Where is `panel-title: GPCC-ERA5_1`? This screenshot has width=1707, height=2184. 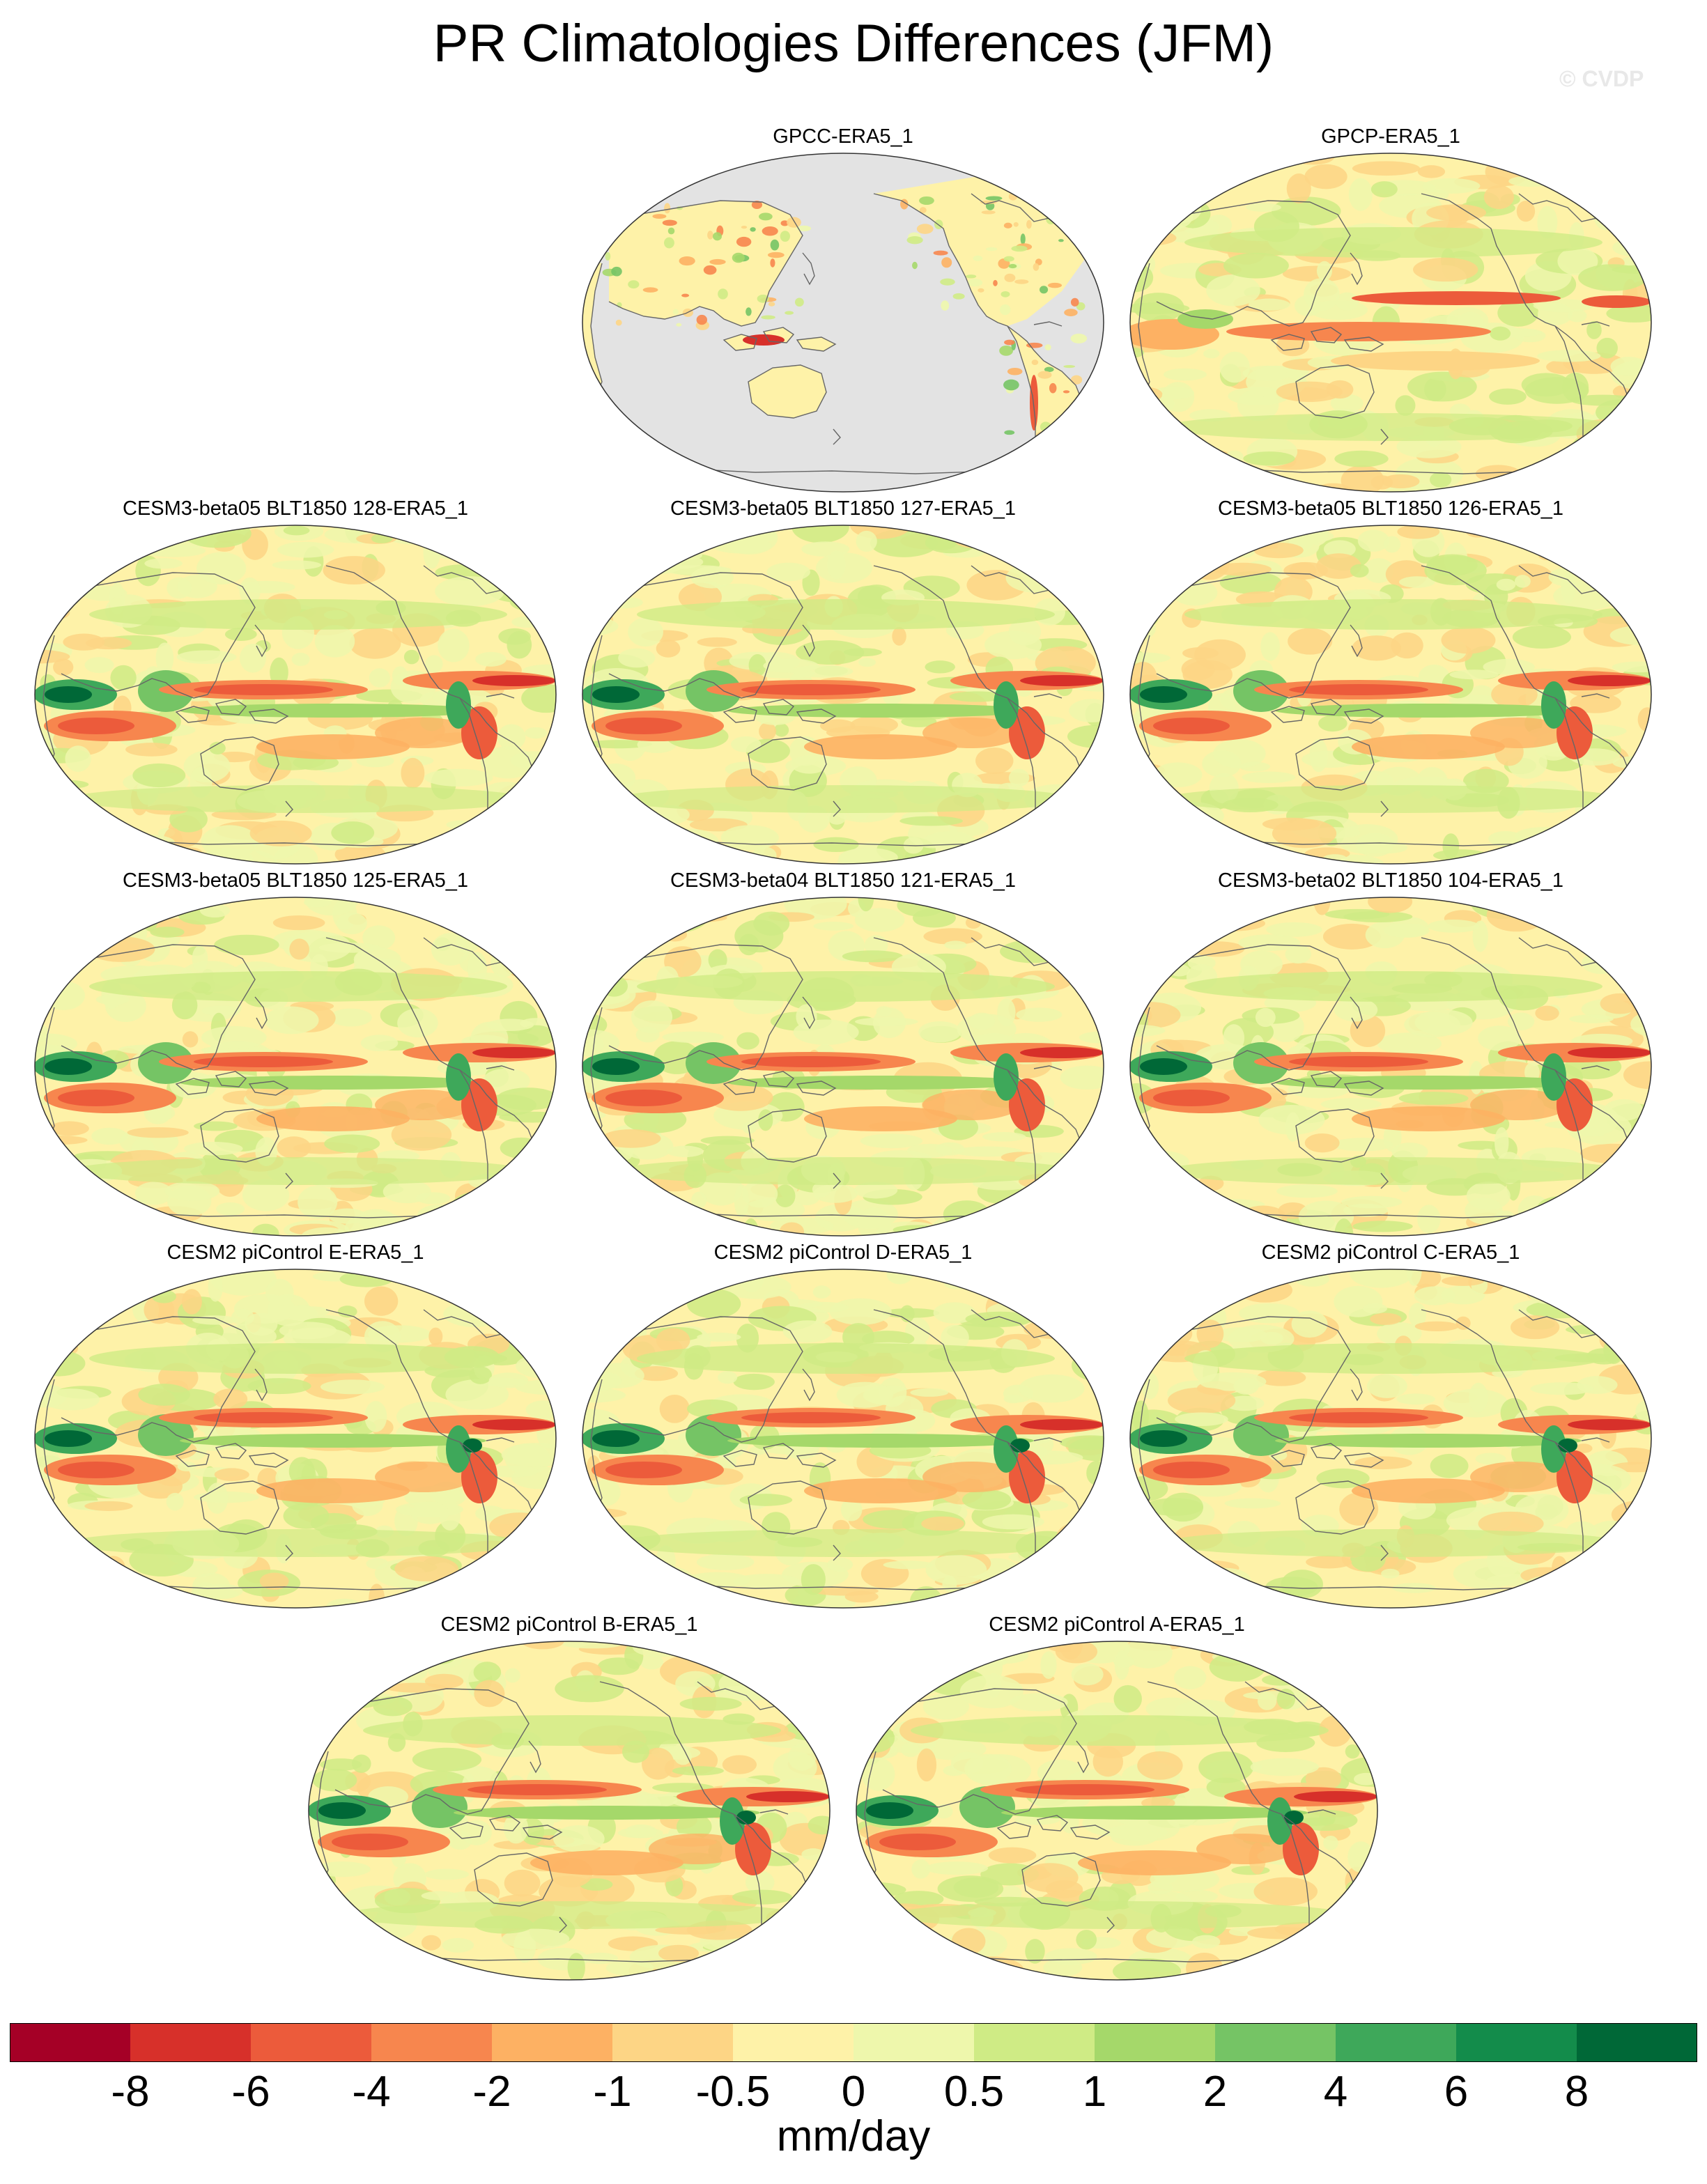 panel-title: GPCC-ERA5_1 is located at coordinates (843, 136).